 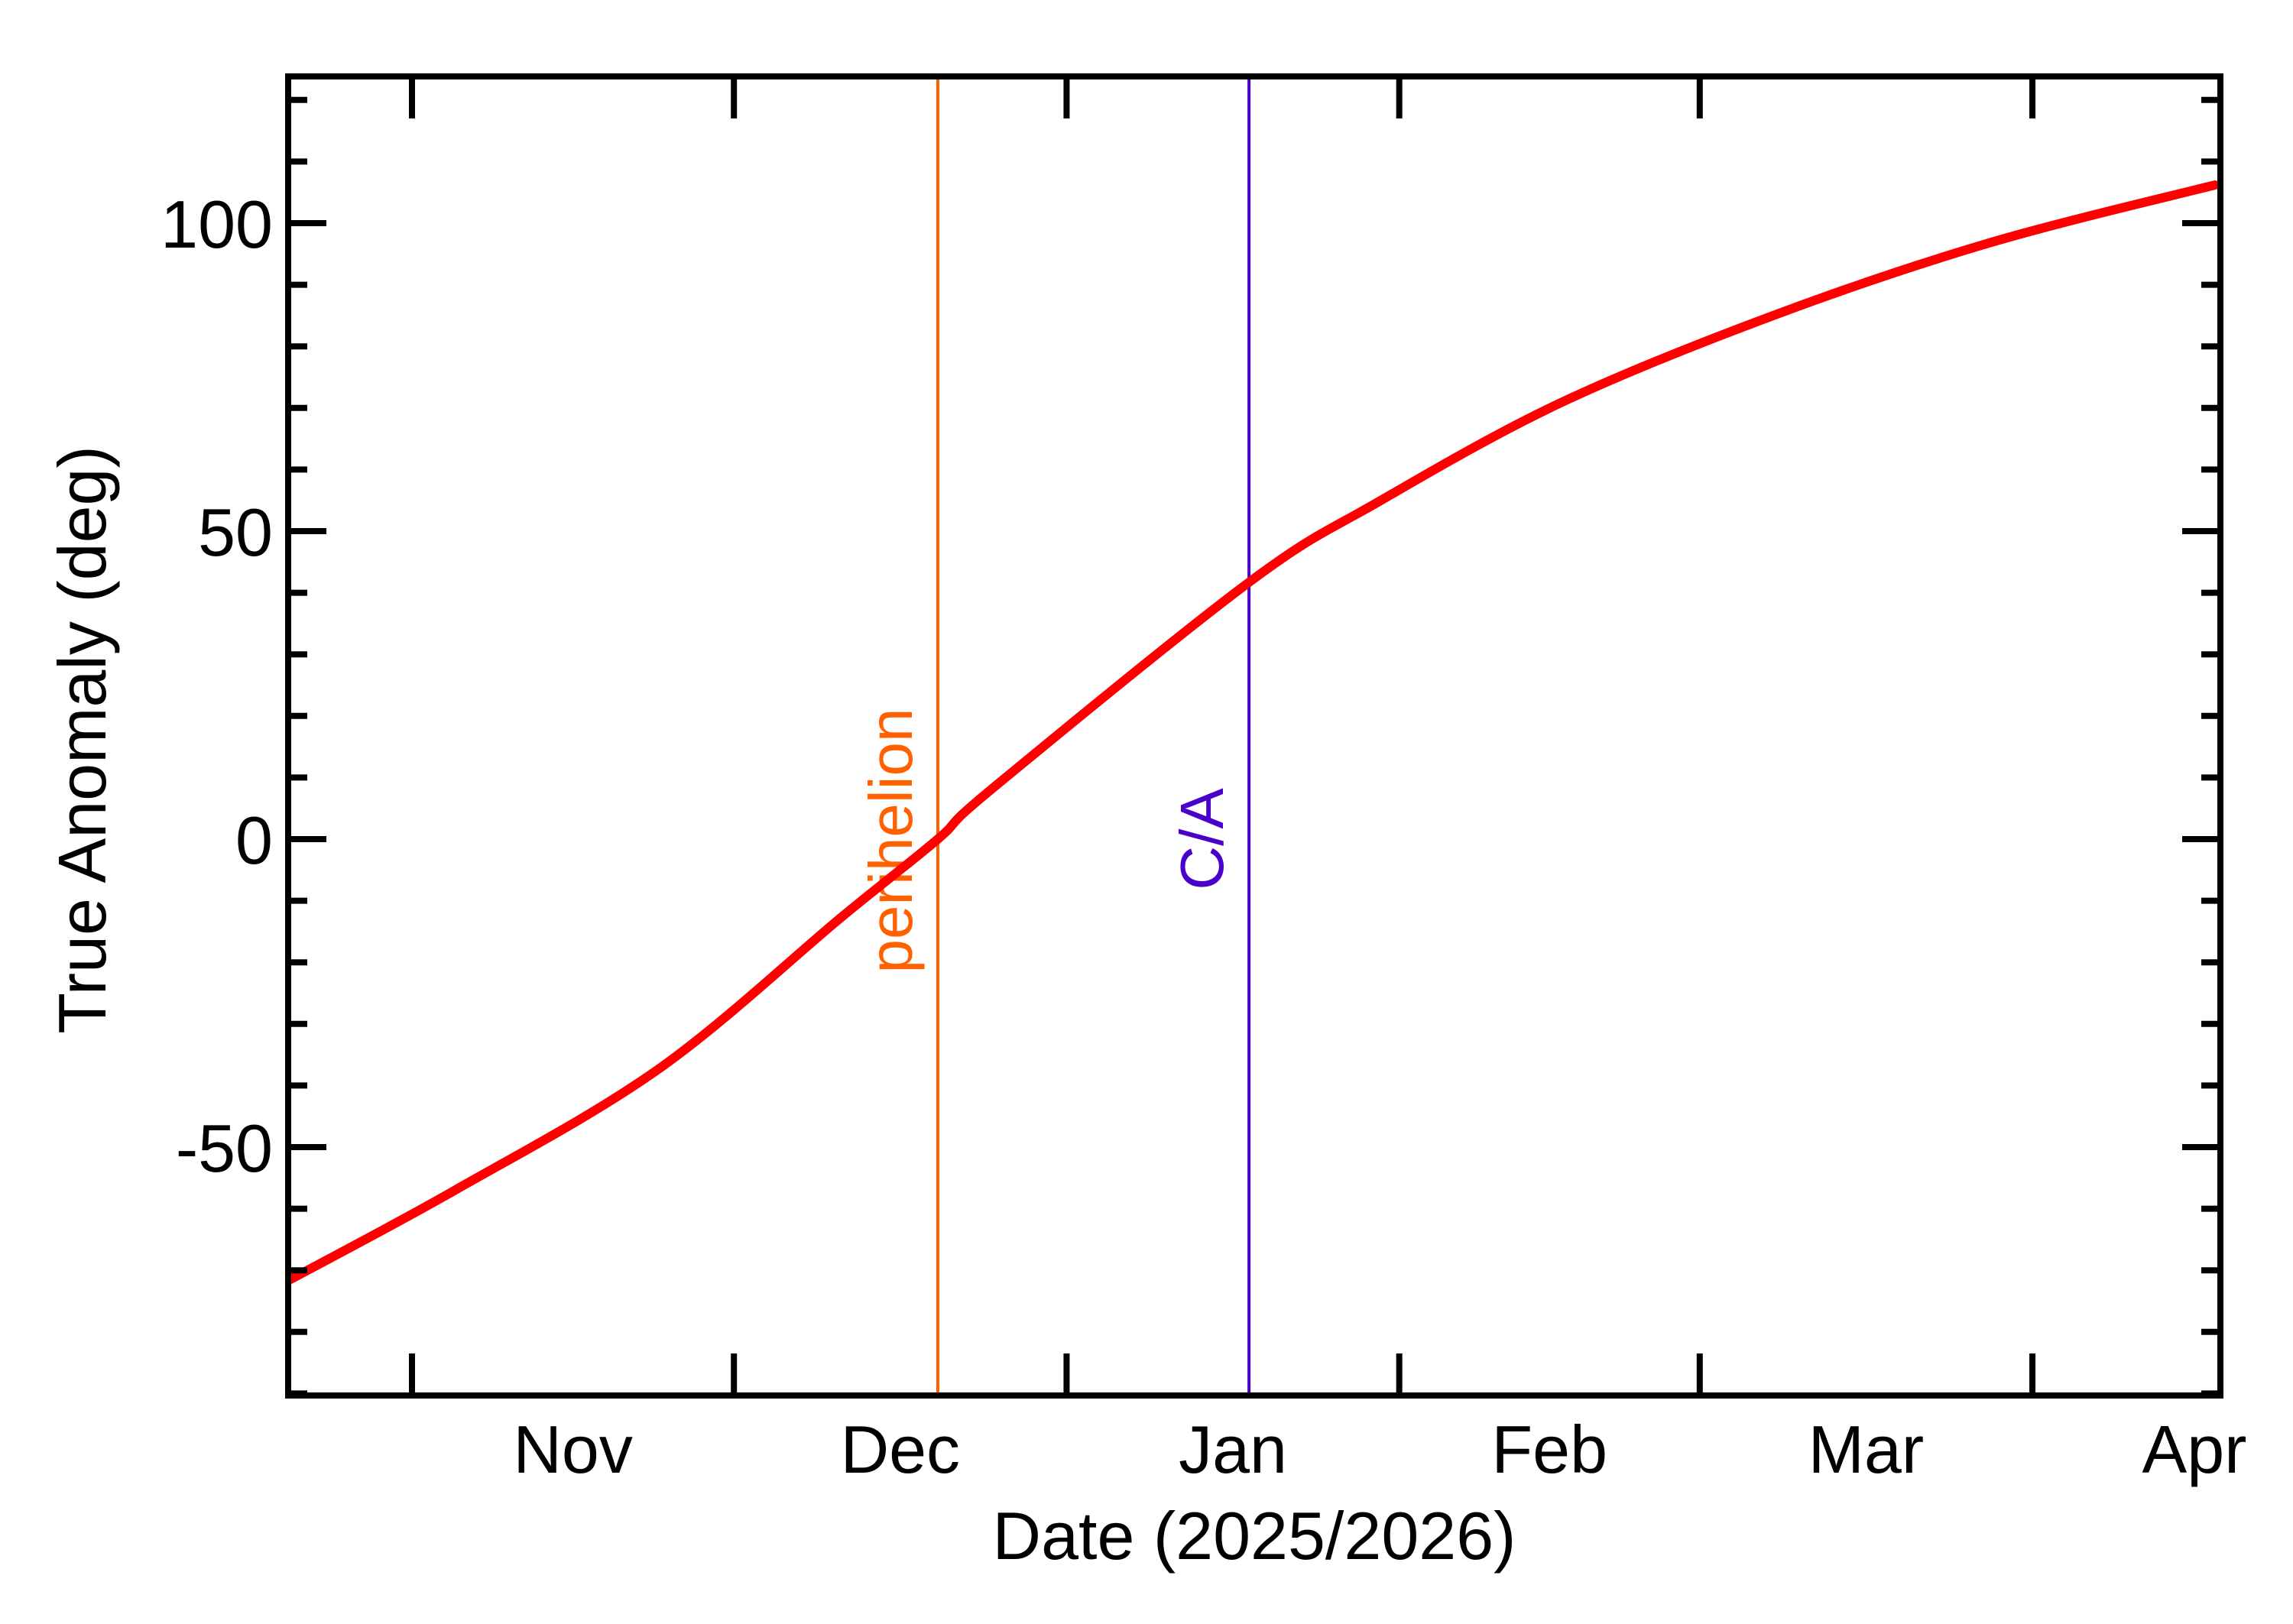 What do you see at coordinates (891, 841) in the screenshot?
I see `perihelion-label: perihelion` at bounding box center [891, 841].